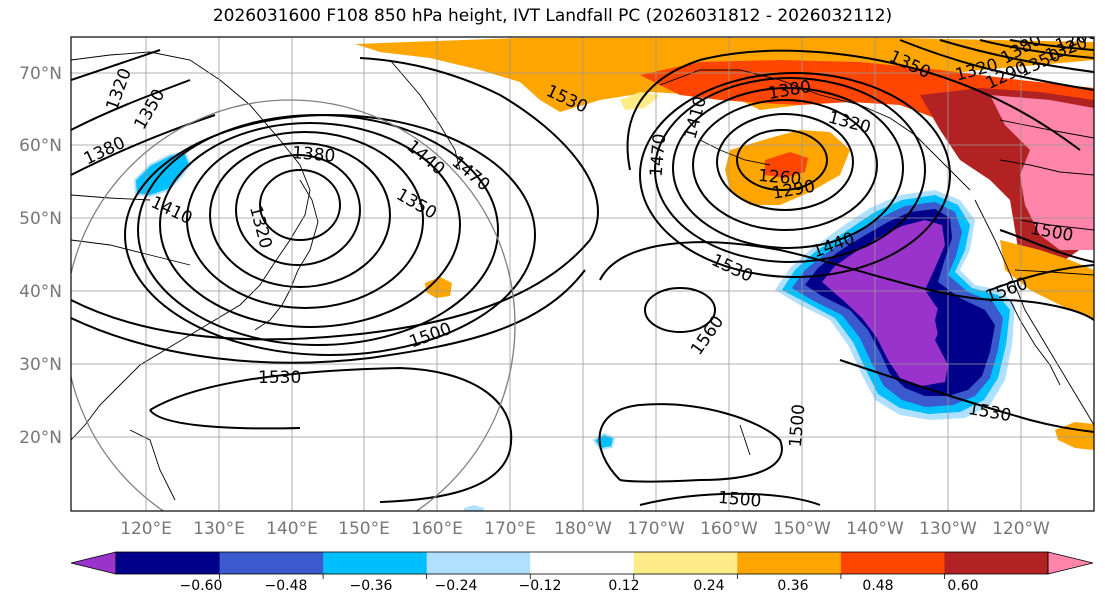 This screenshot has width=1105, height=604. What do you see at coordinates (162, 174) in the screenshot?
I see `shading-cyan-west` at bounding box center [162, 174].